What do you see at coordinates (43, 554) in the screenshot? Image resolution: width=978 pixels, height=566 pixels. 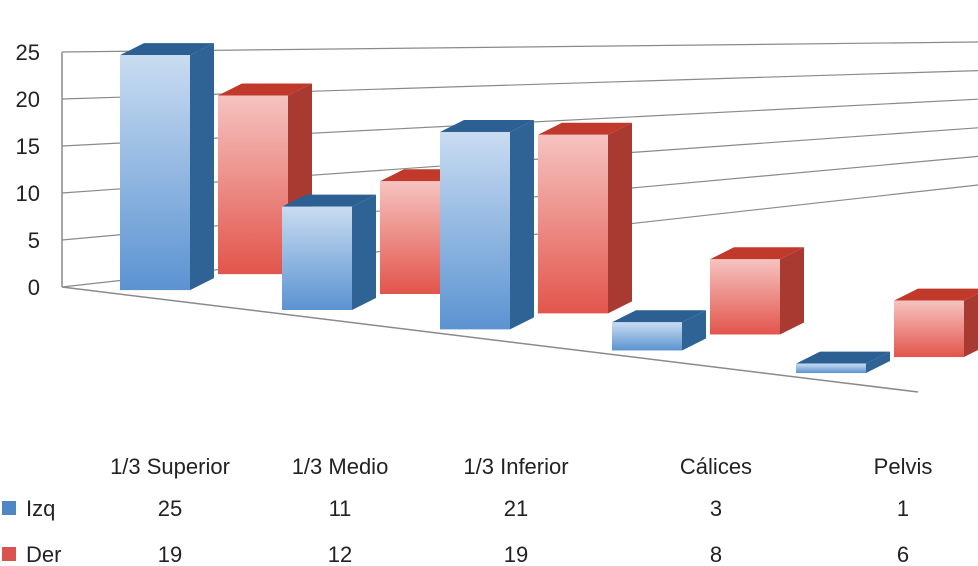 I see `series-name: Der` at bounding box center [43, 554].